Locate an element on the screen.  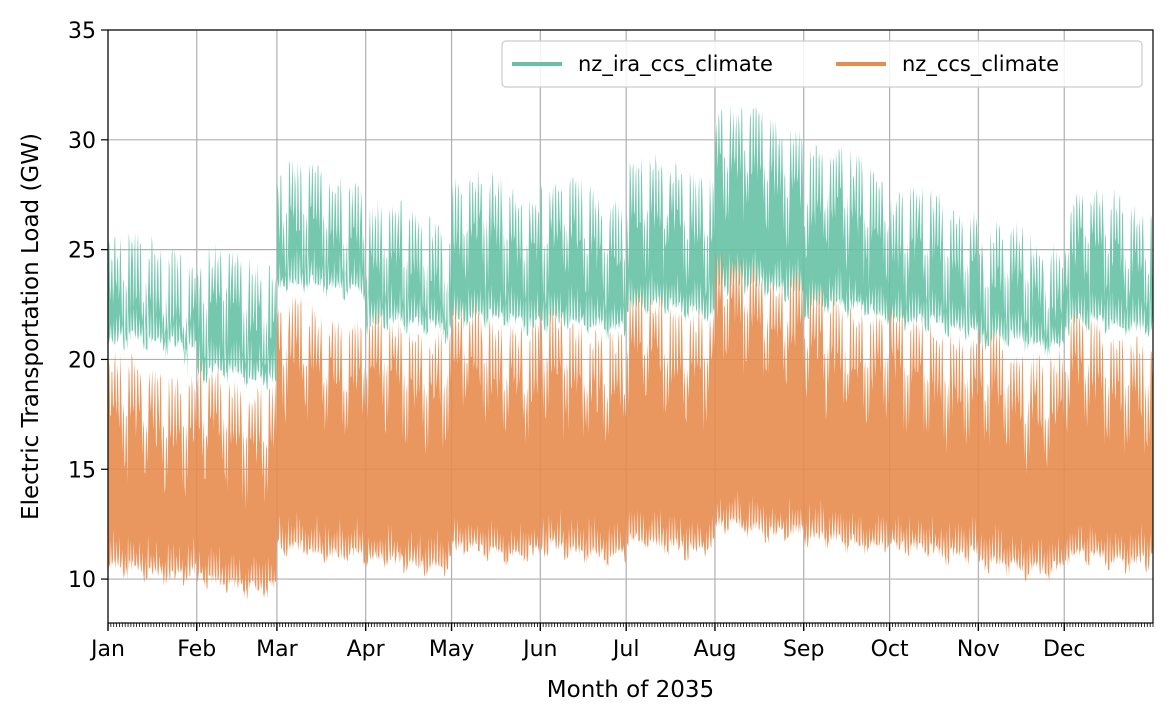
x-tick-label: Feb is located at coordinates (196, 649).